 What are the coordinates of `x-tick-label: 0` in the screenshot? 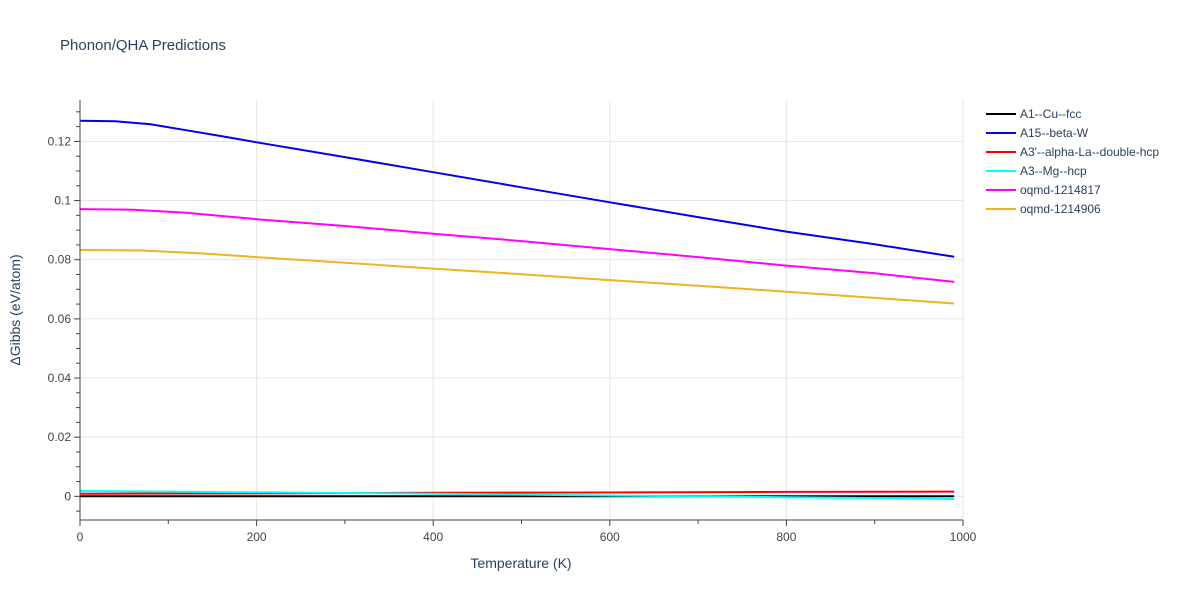 It's located at (80, 537).